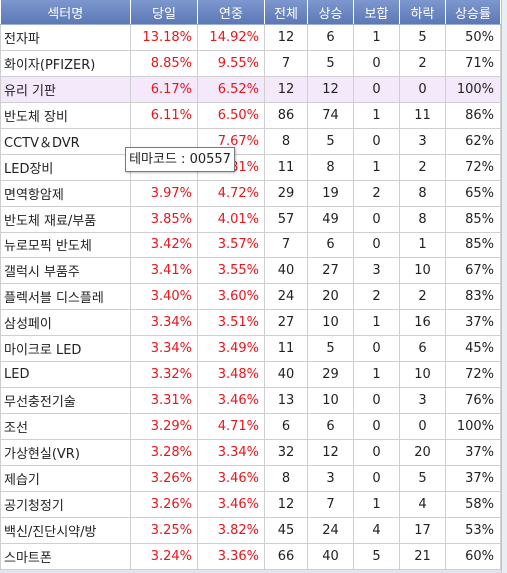 Image resolution: width=507 pixels, height=573 pixels. I want to click on down-count-cell: 8, so click(422, 193).